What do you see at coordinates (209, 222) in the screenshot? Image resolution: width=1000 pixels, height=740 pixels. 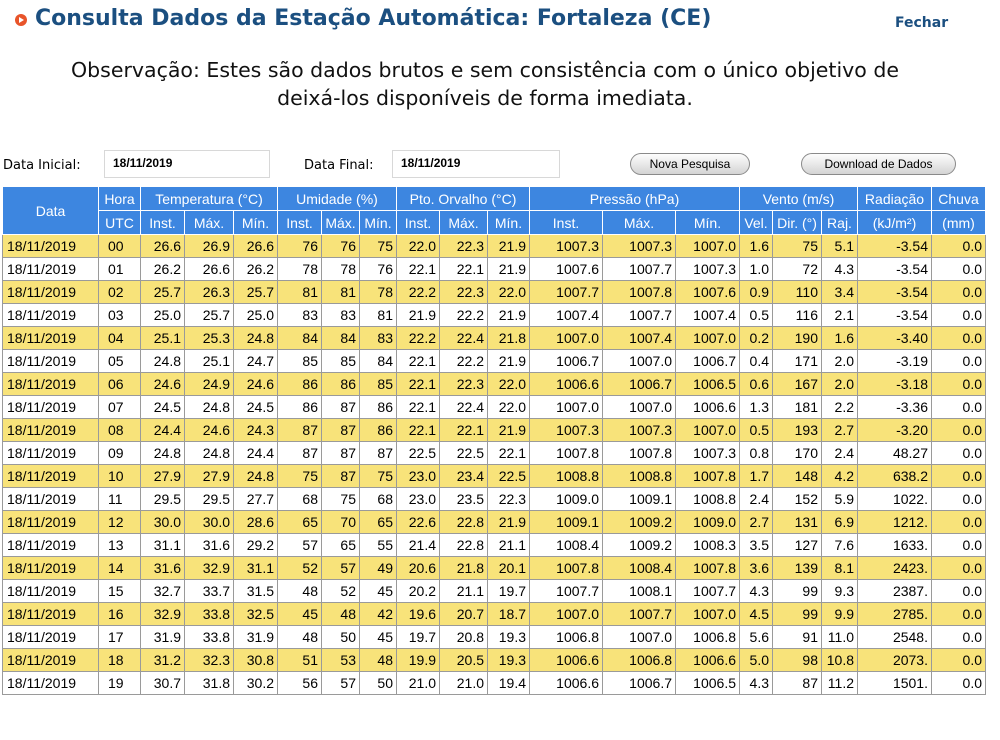 I see `sub-header-cell: Máx.` at bounding box center [209, 222].